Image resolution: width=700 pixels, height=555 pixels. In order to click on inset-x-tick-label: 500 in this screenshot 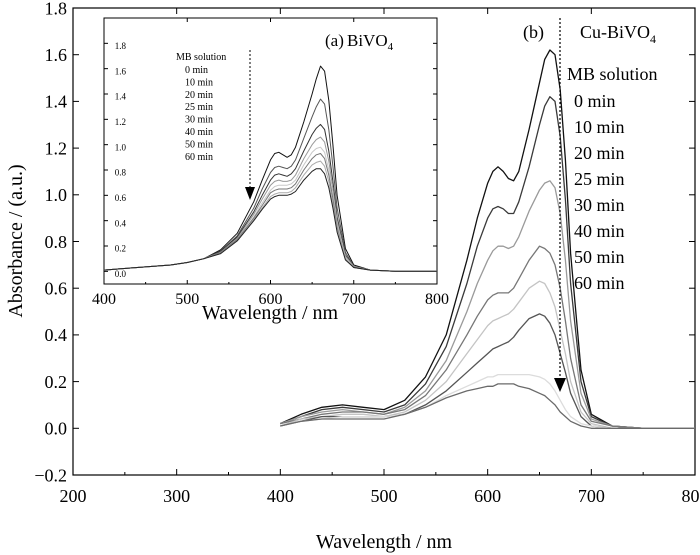, I will do `click(187, 299)`.